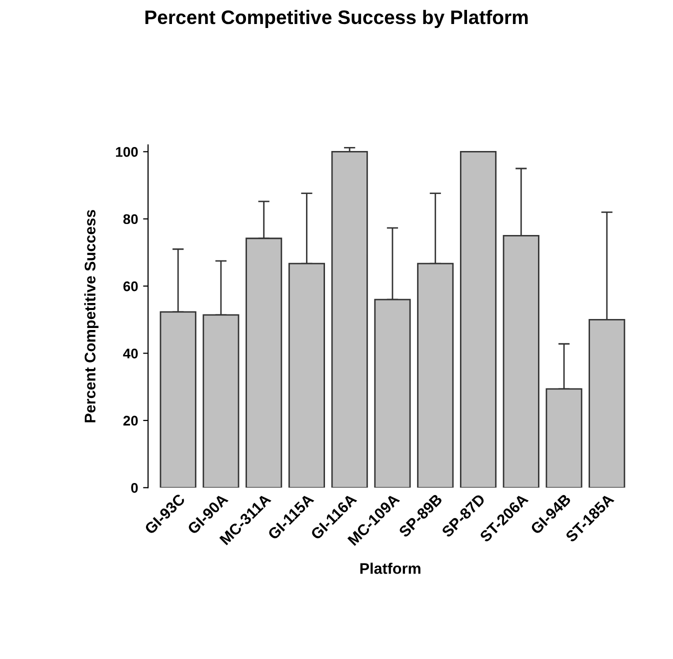 The height and width of the screenshot is (659, 673). Describe the element at coordinates (130, 286) in the screenshot. I see `y-tick-label: 60` at that location.